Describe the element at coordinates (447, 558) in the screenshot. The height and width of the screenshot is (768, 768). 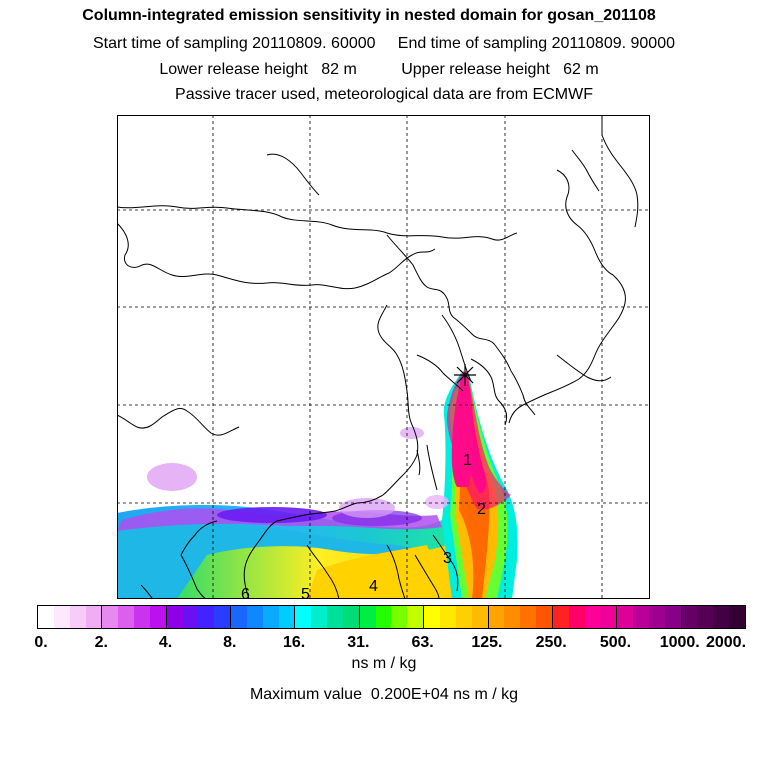
I see `day-label: 3` at that location.